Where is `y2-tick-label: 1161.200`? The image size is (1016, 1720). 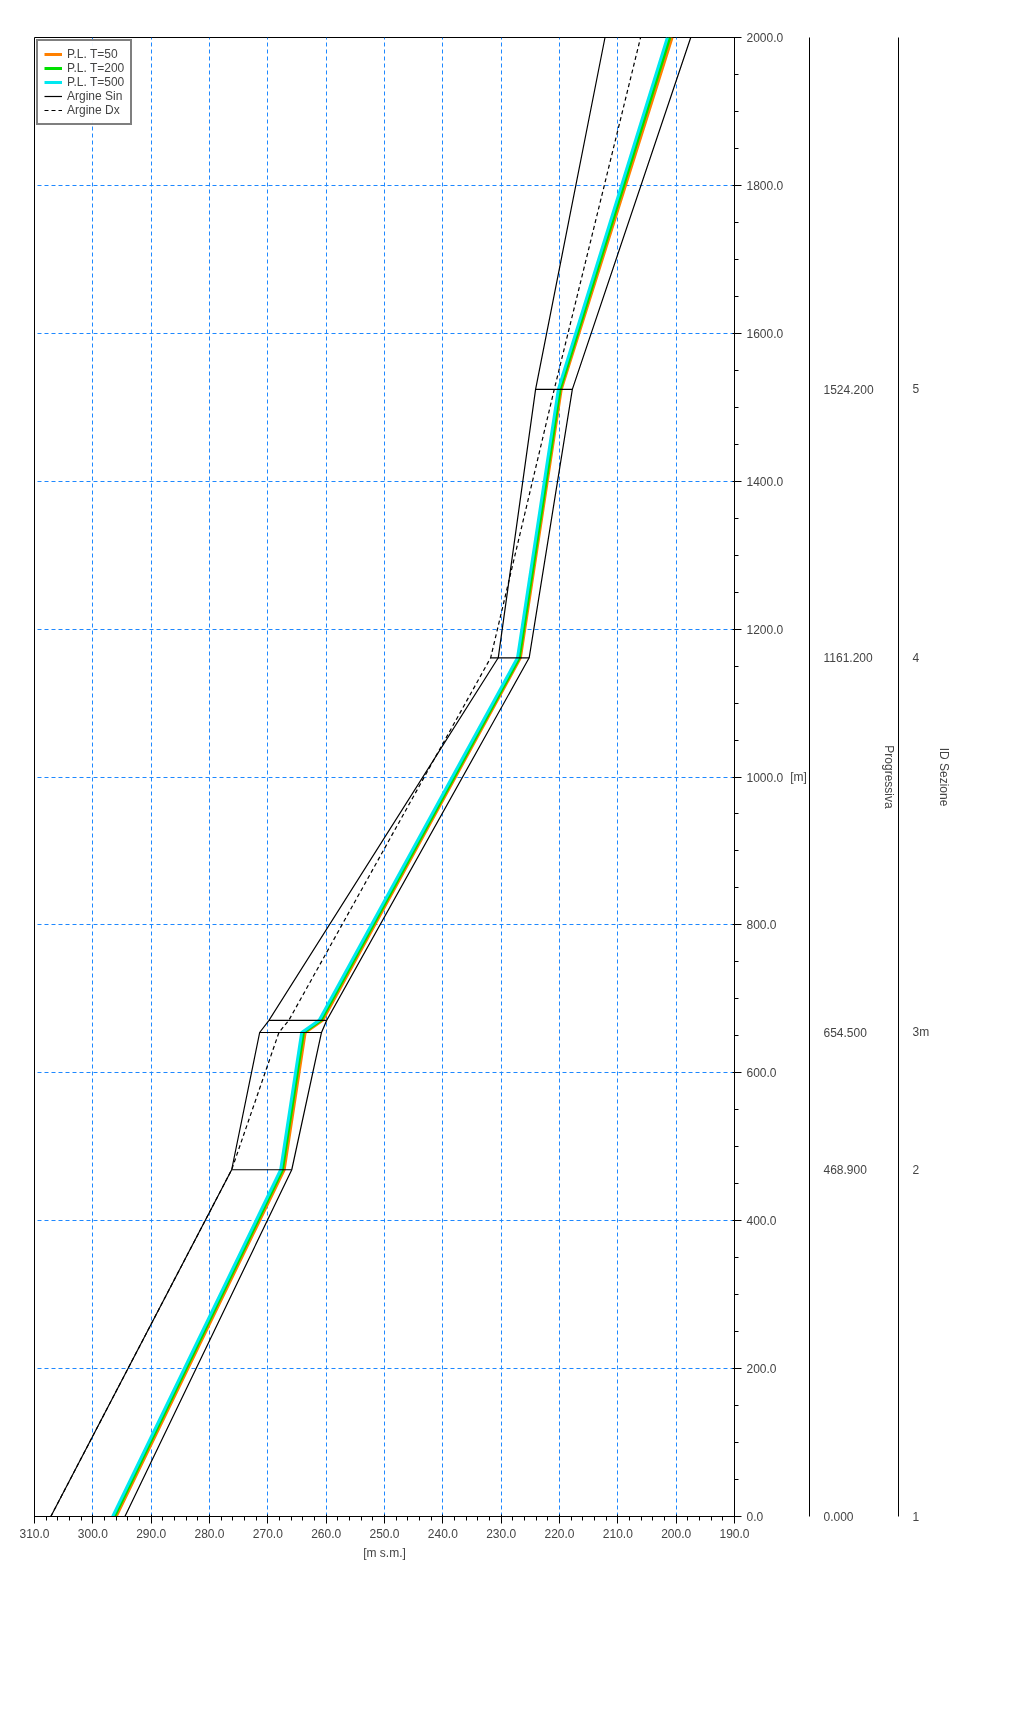
y2-tick-label: 1161.200 is located at coordinates (848, 658).